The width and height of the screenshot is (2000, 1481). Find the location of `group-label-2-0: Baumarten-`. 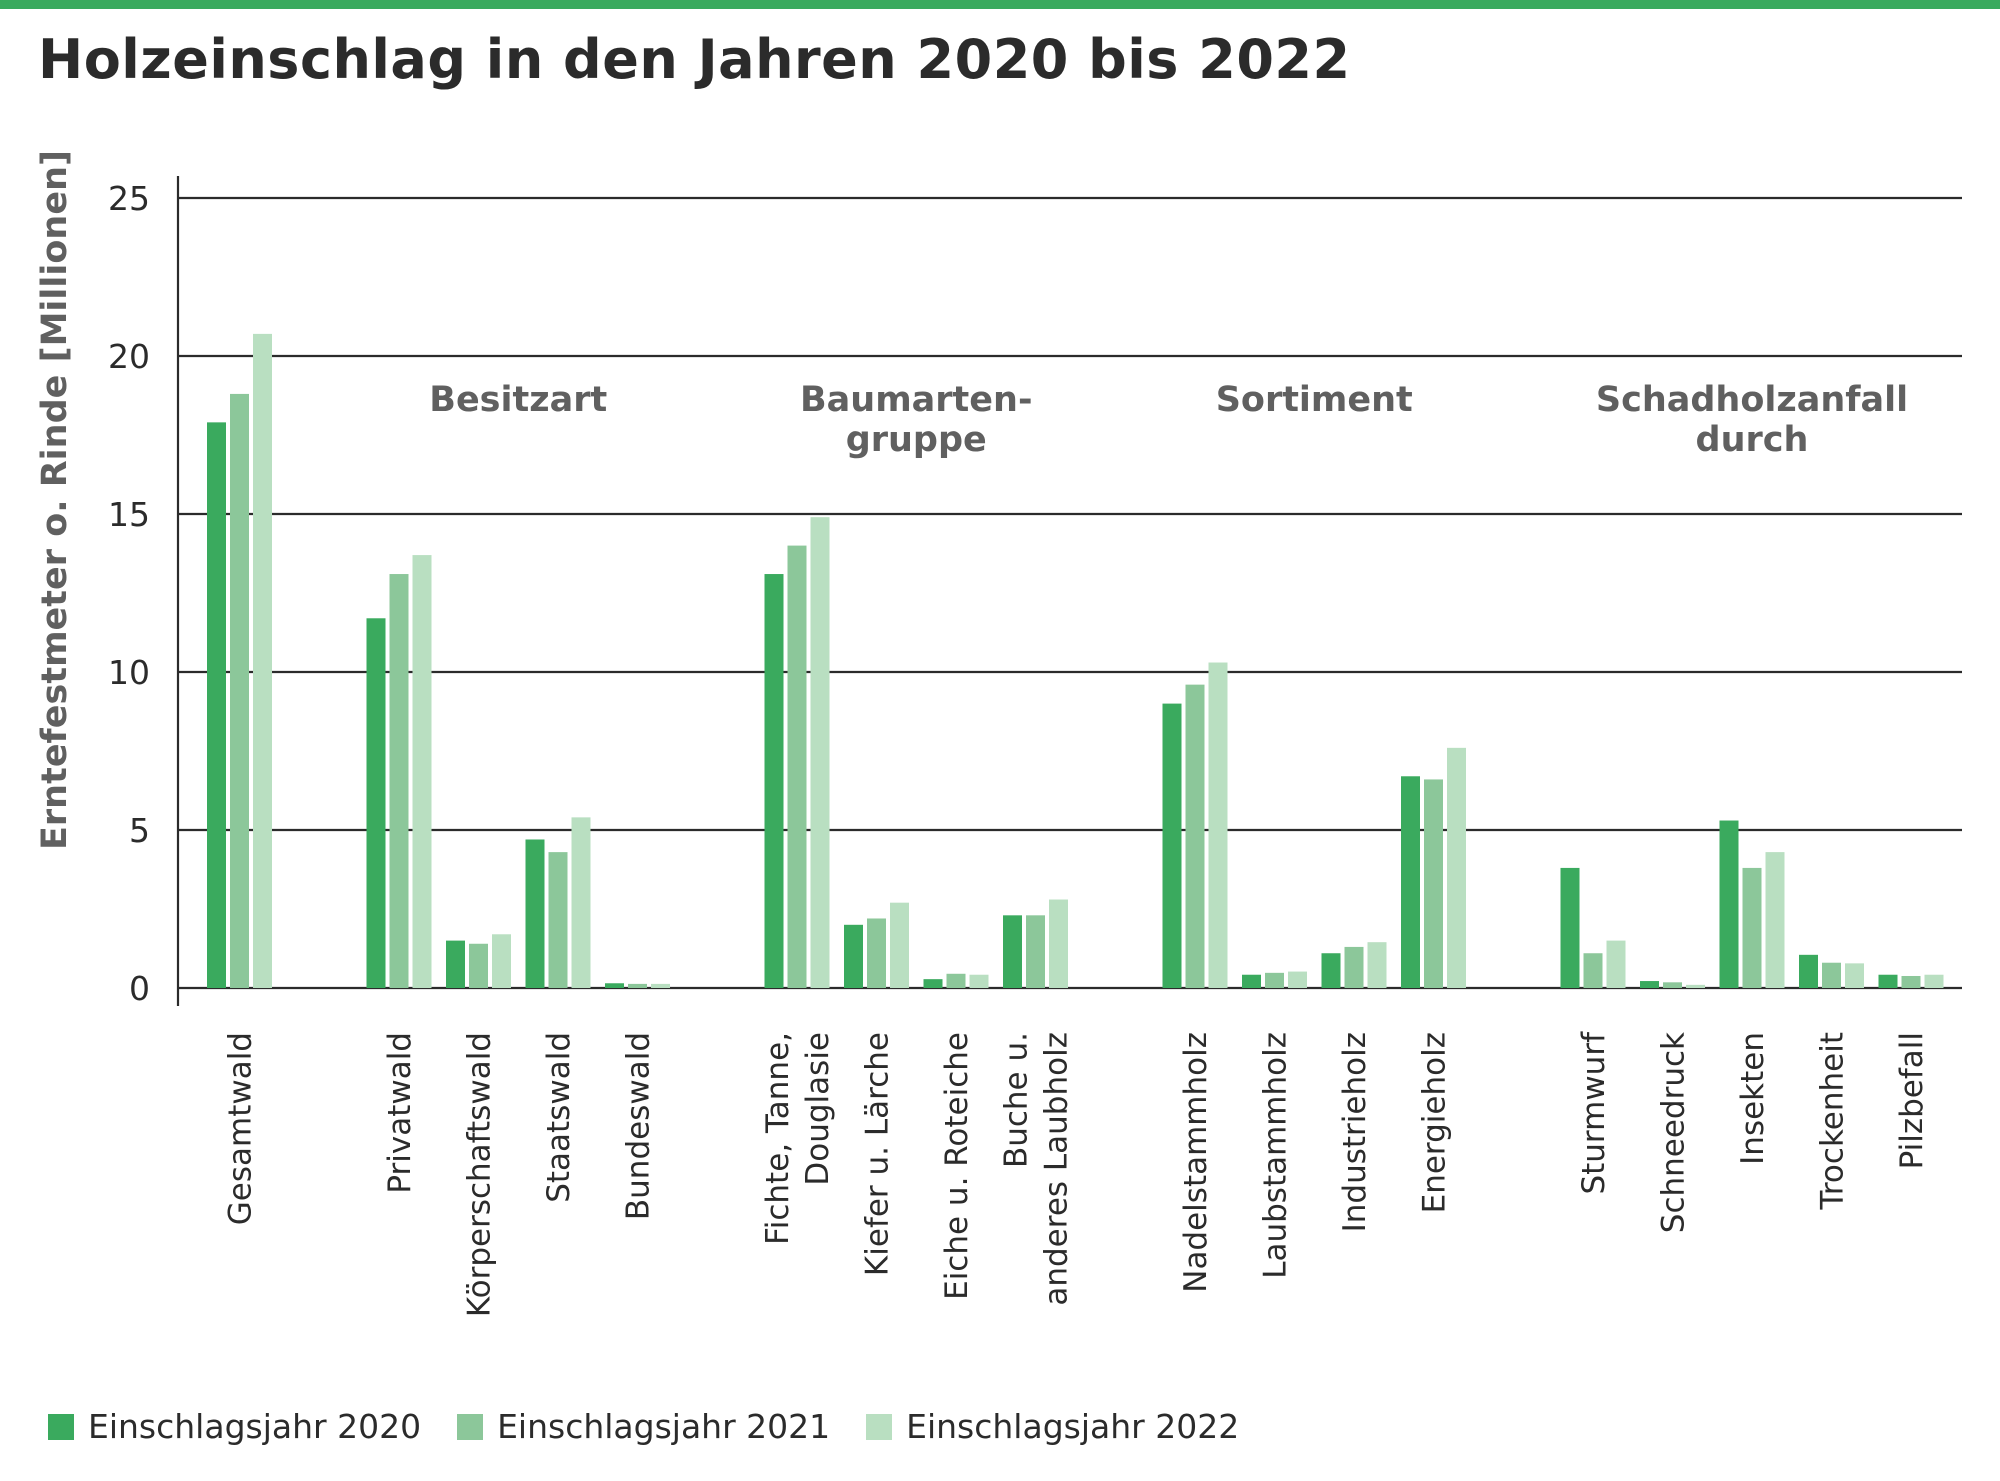

group-label-2-0: Baumarten- is located at coordinates (916, 400).